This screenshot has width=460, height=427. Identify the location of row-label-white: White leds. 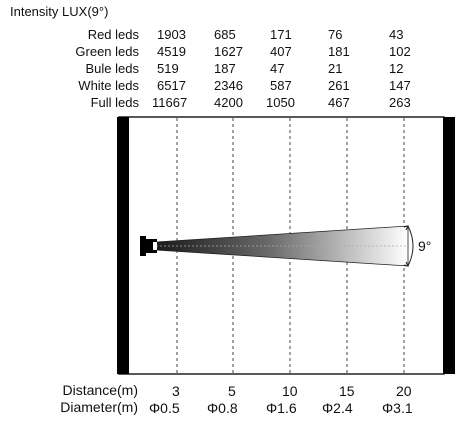
(108, 85).